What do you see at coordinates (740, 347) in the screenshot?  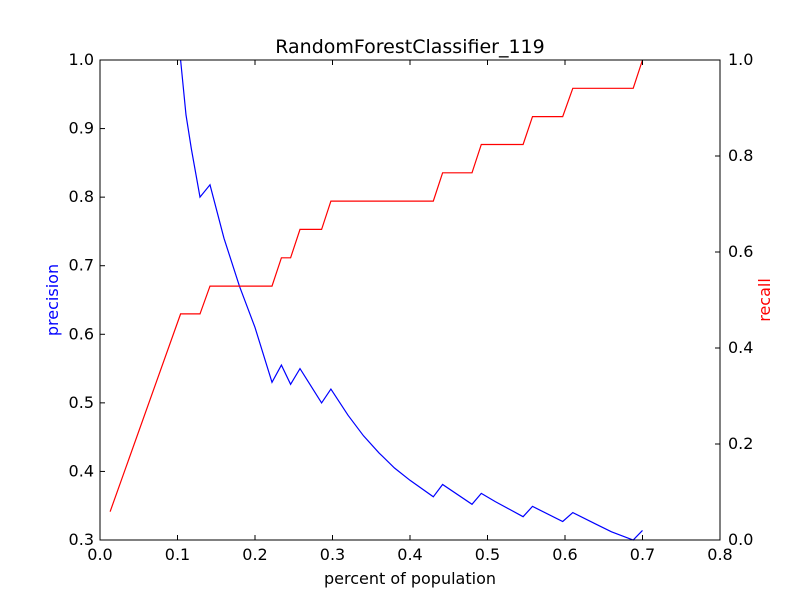 I see `y2-tick-label: 0.4` at bounding box center [740, 347].